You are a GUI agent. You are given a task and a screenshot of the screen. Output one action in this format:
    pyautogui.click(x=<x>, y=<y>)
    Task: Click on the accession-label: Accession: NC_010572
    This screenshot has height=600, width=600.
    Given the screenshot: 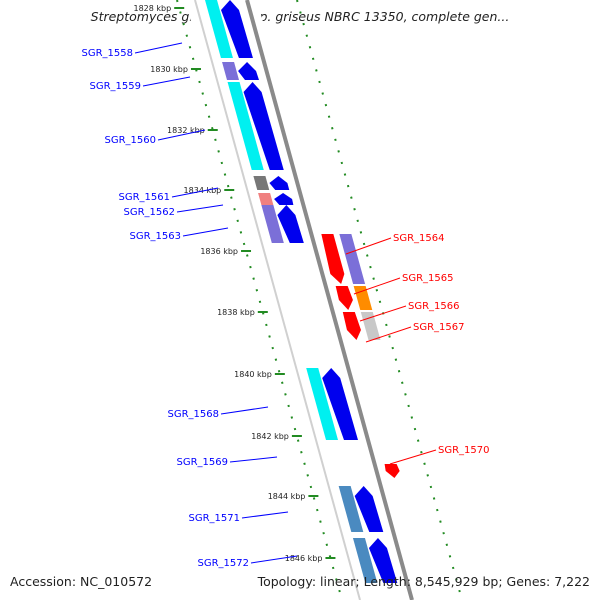 What is the action you would take?
    pyautogui.click(x=81, y=581)
    